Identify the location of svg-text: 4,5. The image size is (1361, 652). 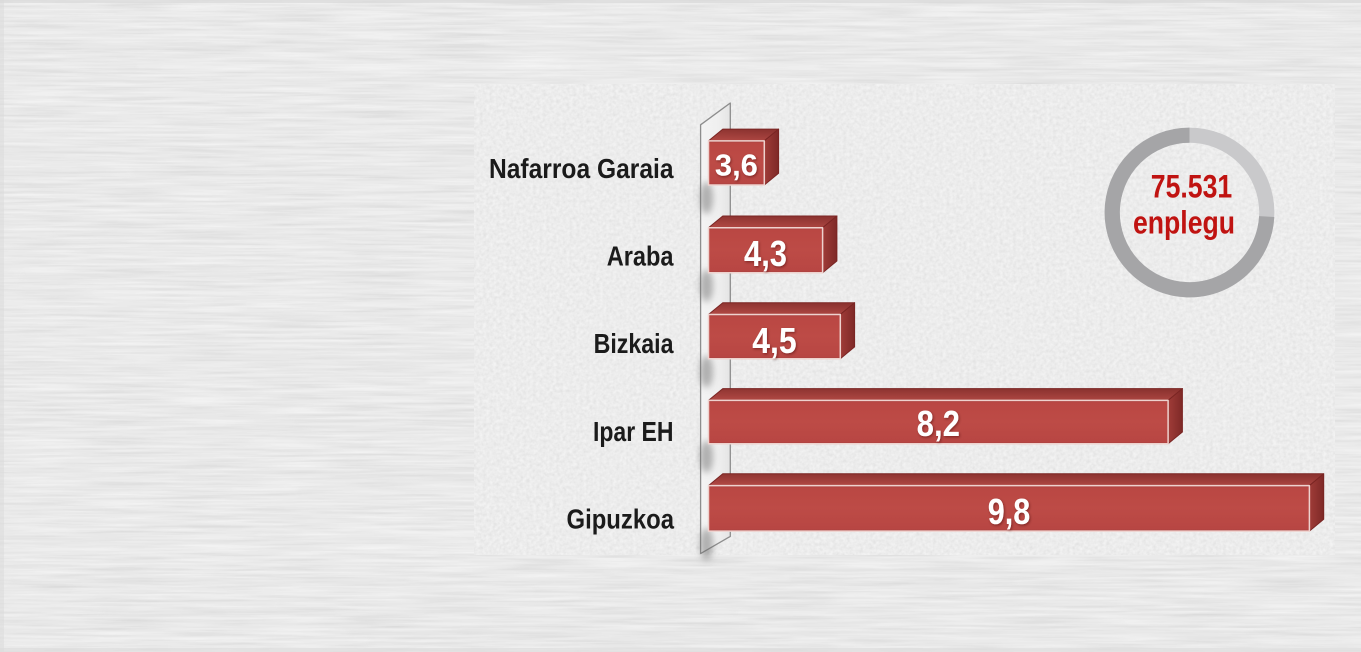
(774, 340).